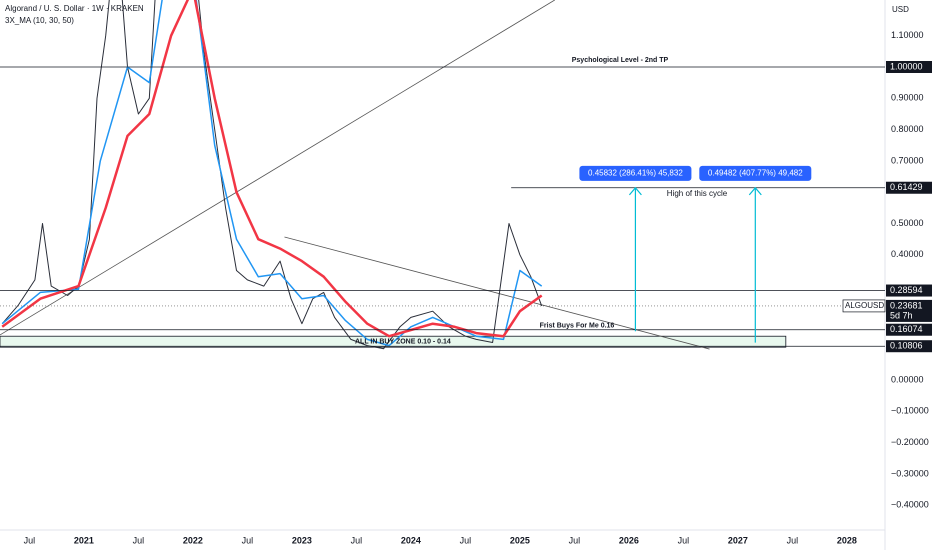 This screenshot has height=550, width=932. I want to click on level-tag-label: 0.16074, so click(906, 329).